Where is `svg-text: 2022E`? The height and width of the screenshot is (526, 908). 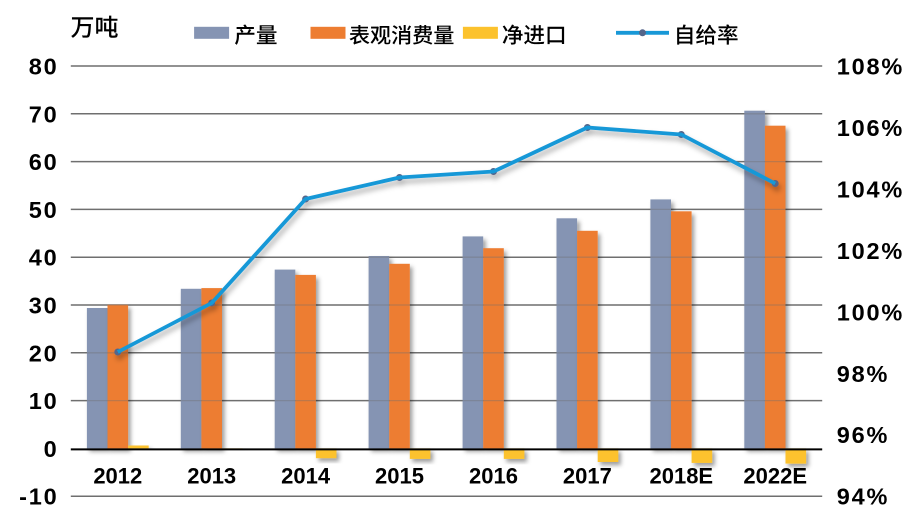
svg-text: 2022E is located at coordinates (775, 475).